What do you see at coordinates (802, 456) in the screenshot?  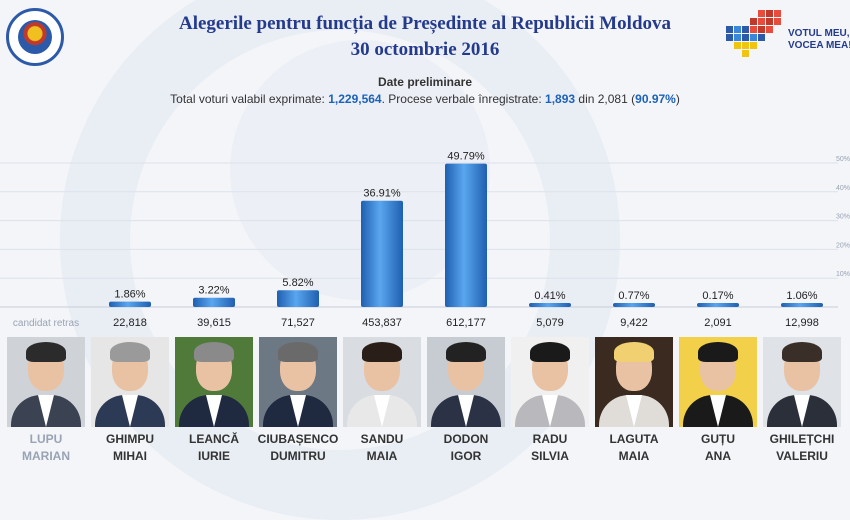 I see `candidate-first-name: VALERIU` at bounding box center [802, 456].